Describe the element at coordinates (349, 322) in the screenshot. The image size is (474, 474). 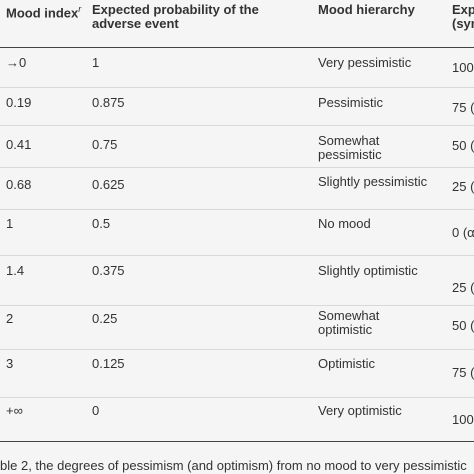
I see `cell-hierarchy: Somewhat optimistic` at that location.